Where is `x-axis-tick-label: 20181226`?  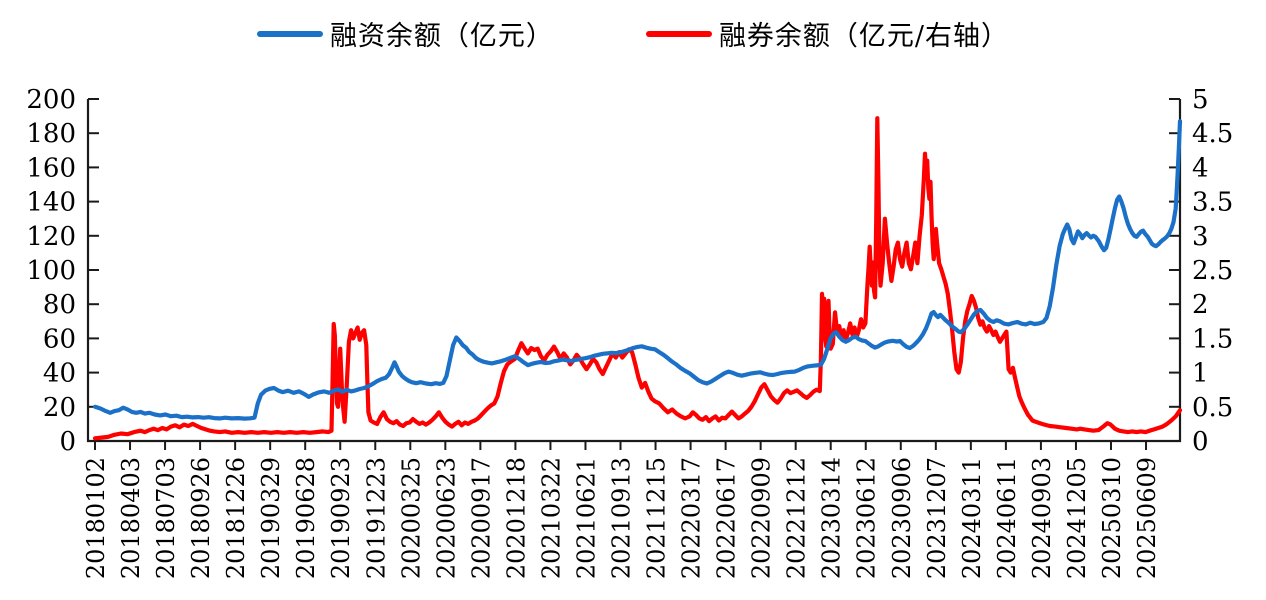
x-axis-tick-label: 20181226 is located at coordinates (236, 518).